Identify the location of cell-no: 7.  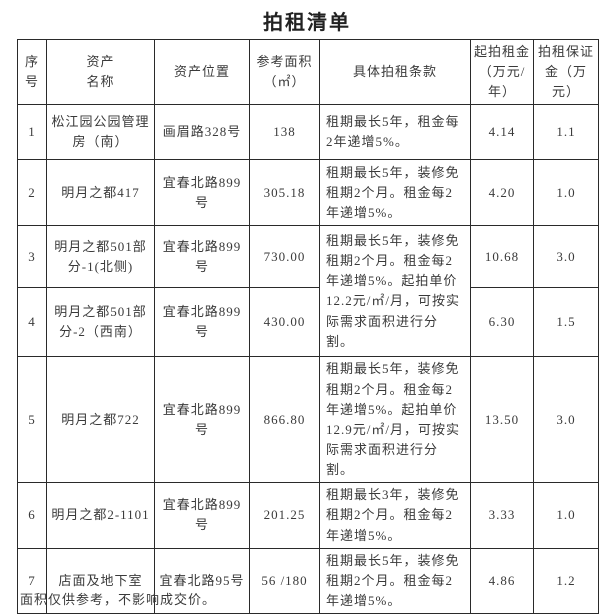
(32, 580).